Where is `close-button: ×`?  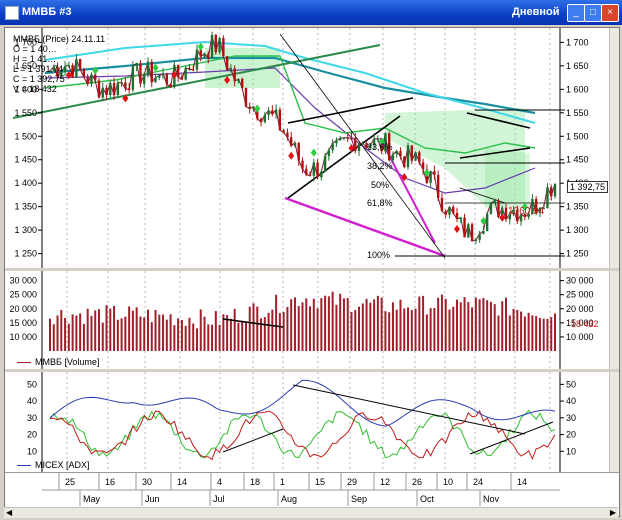
close-button: × is located at coordinates (610, 13).